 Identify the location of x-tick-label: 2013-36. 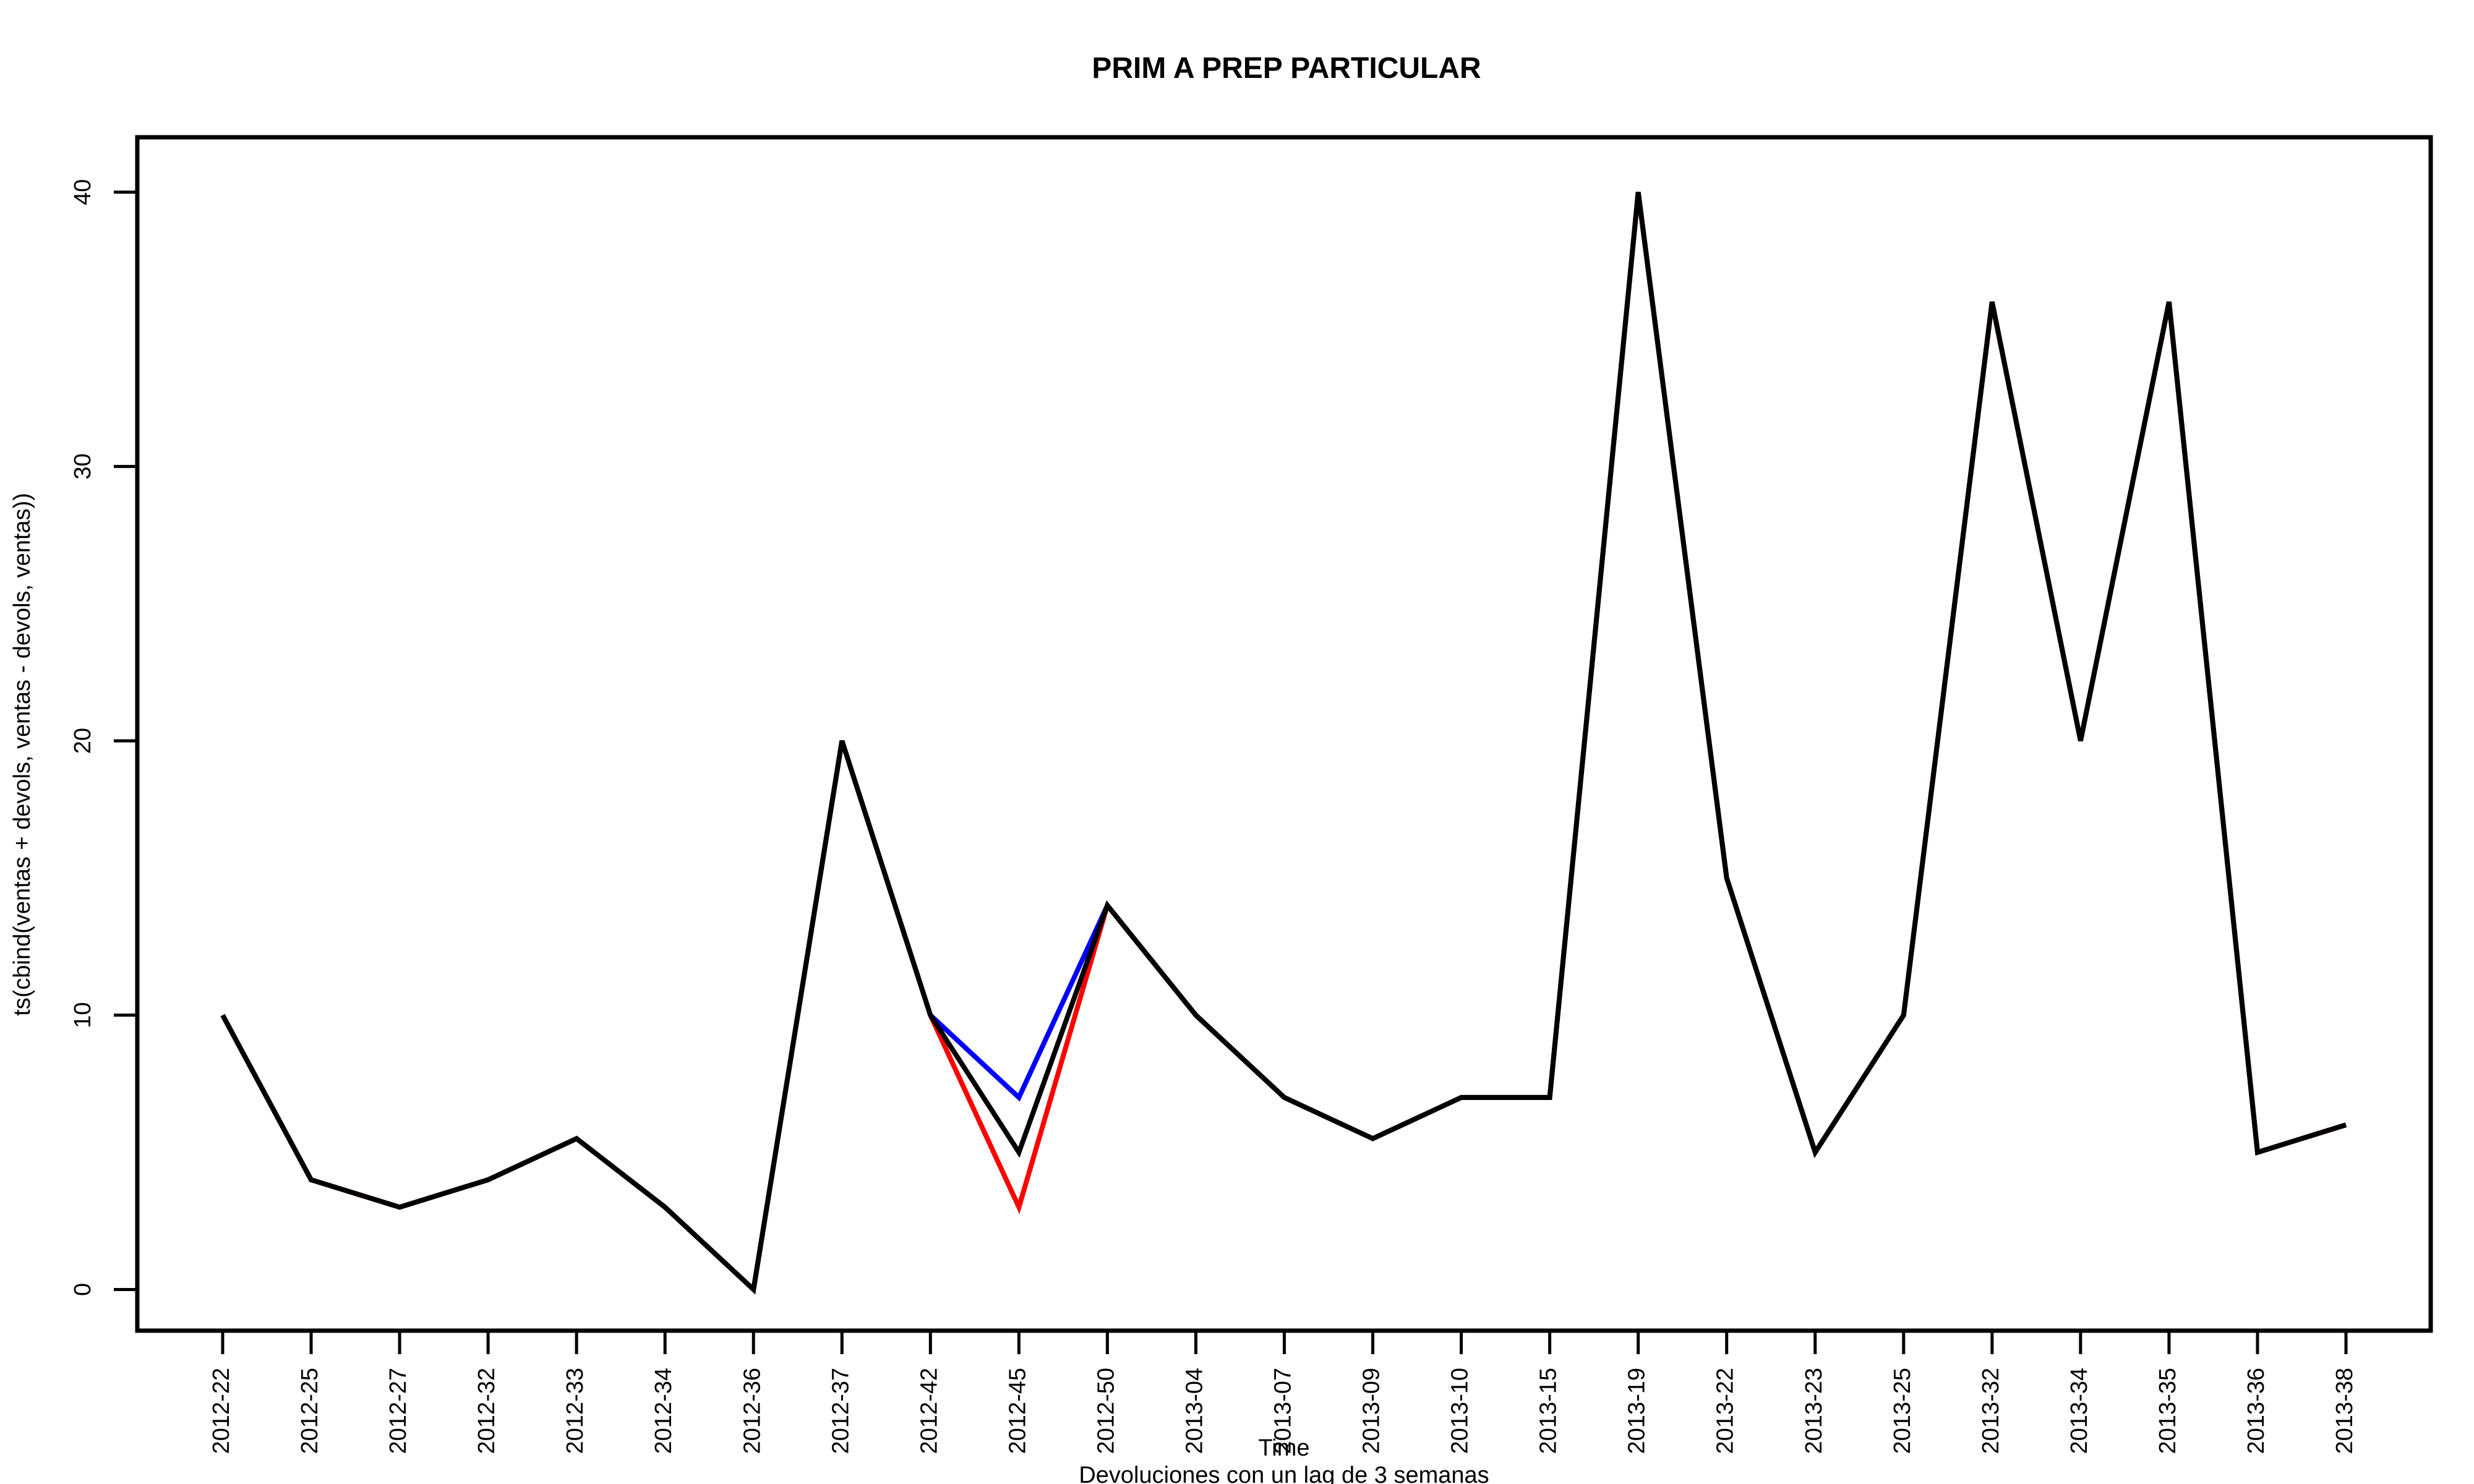
(2256, 1411).